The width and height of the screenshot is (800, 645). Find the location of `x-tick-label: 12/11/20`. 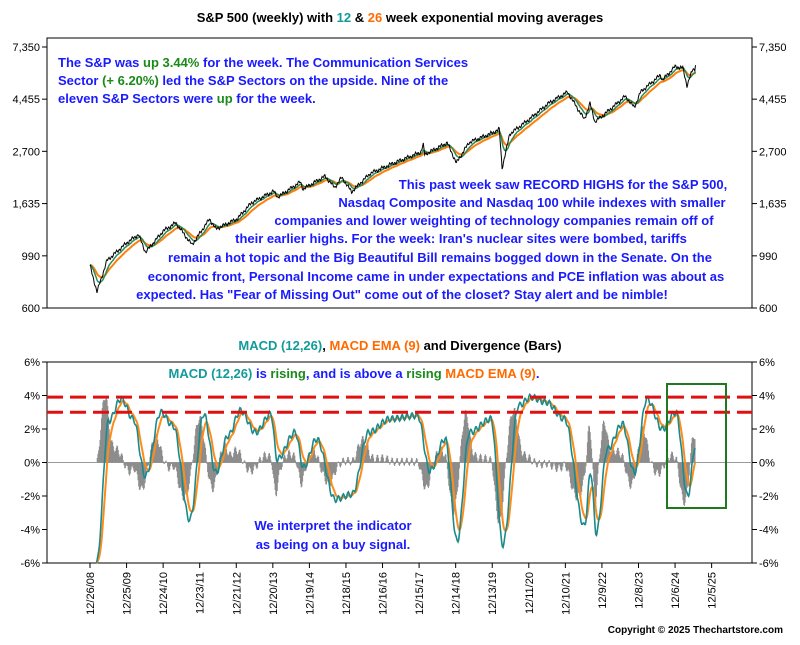

x-tick-label: 12/11/20 is located at coordinates (530, 593).